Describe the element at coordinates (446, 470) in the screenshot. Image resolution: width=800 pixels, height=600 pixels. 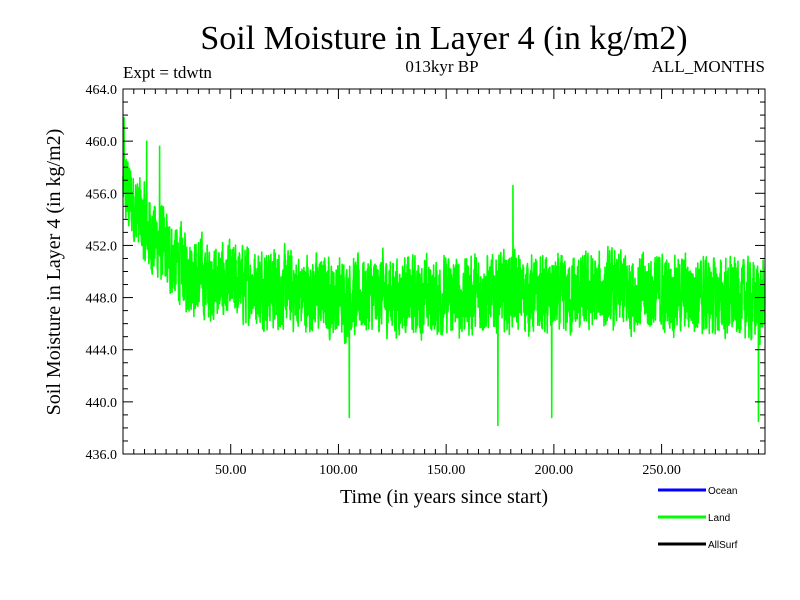
I see `x-tick-label: 150.00` at that location.